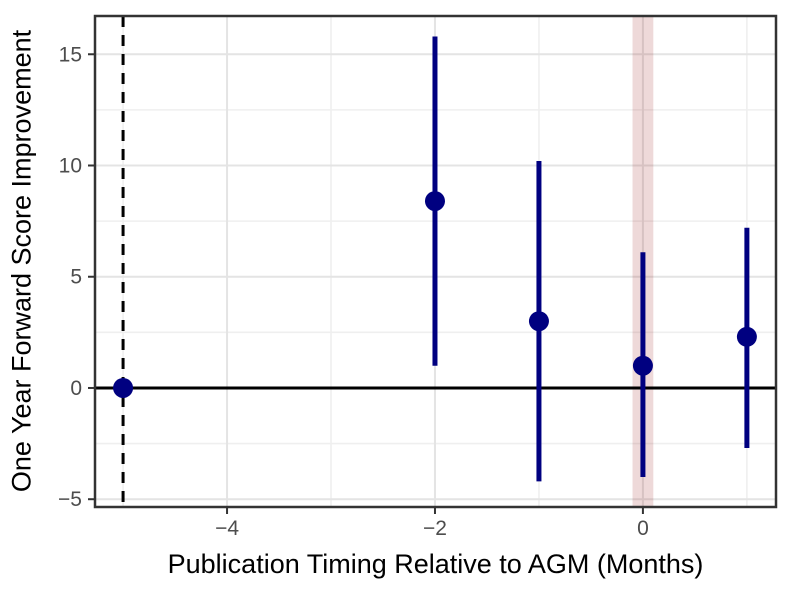  Describe the element at coordinates (76, 277) in the screenshot. I see `y-tick-label: 5` at that location.